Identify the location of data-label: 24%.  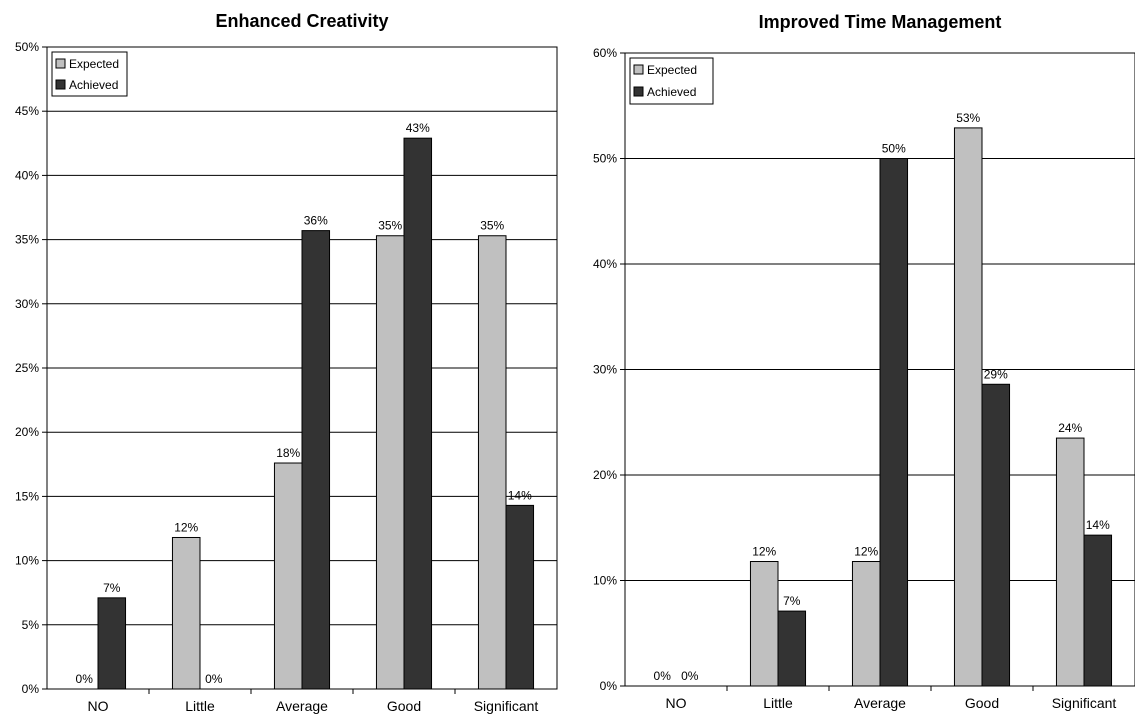
(1070, 428).